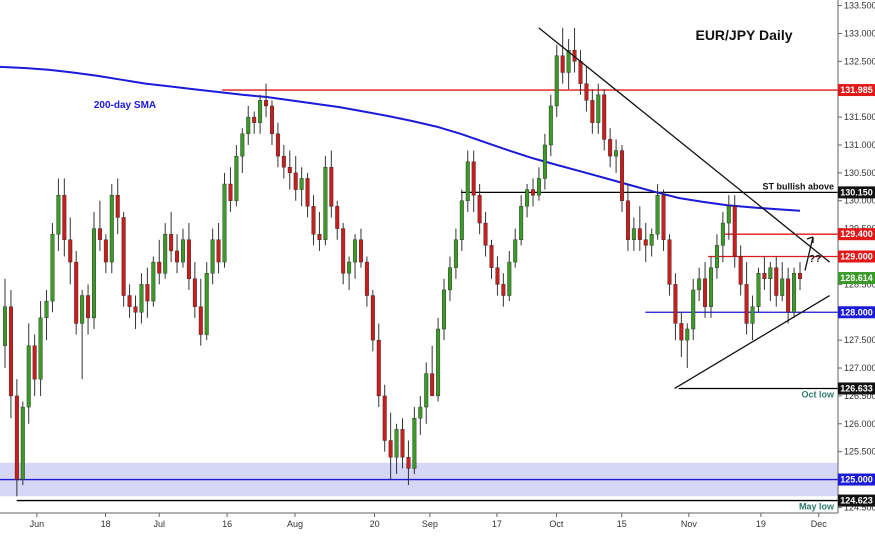  Describe the element at coordinates (556, 524) in the screenshot. I see `x-tick-label: Oct` at that location.